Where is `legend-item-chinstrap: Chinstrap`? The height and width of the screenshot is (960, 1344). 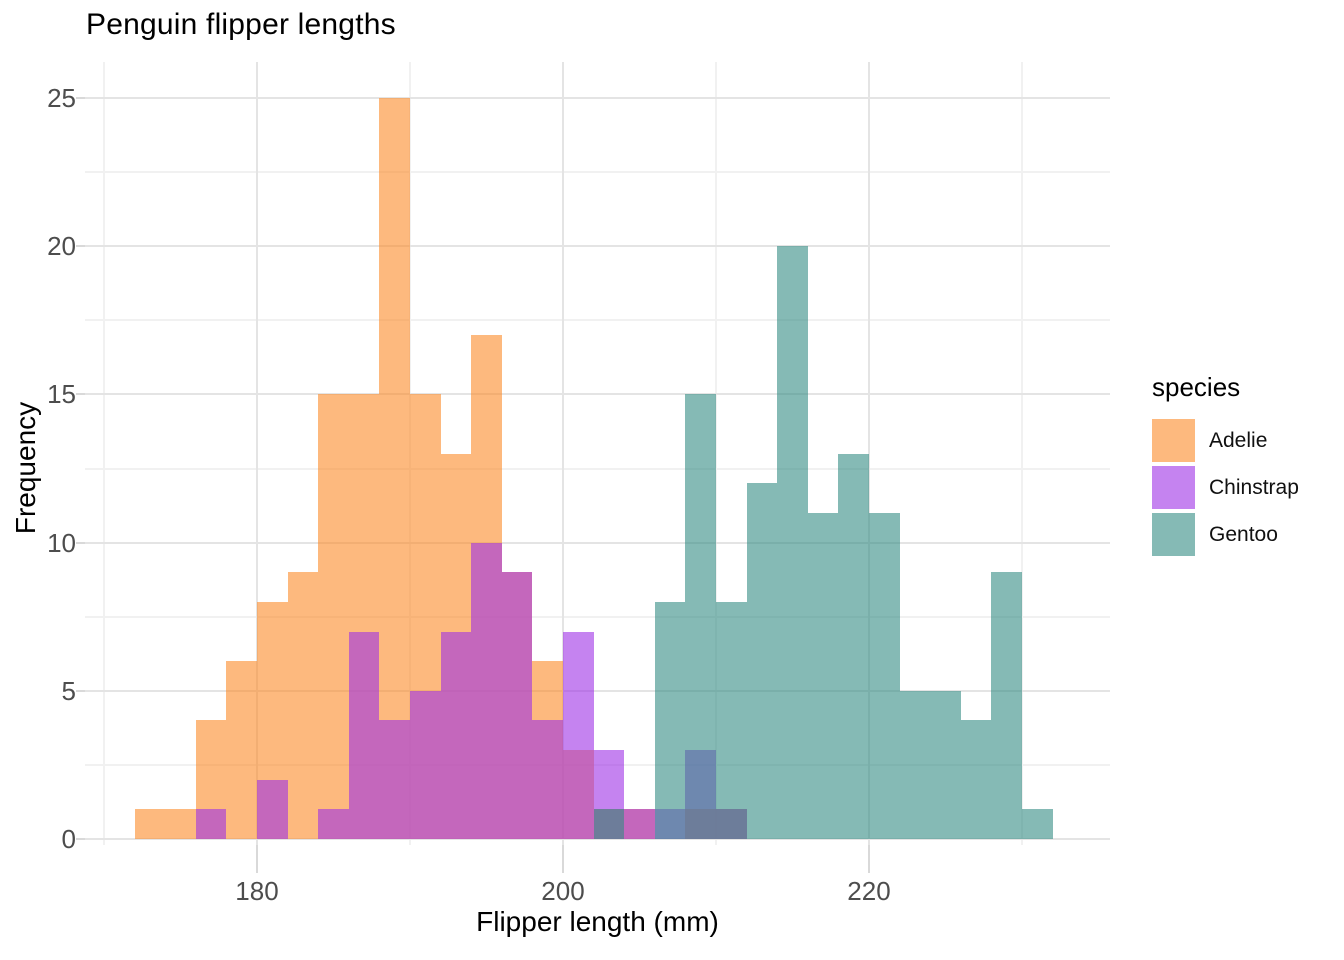
legend-item-chinstrap: Chinstrap is located at coordinates (1225, 487).